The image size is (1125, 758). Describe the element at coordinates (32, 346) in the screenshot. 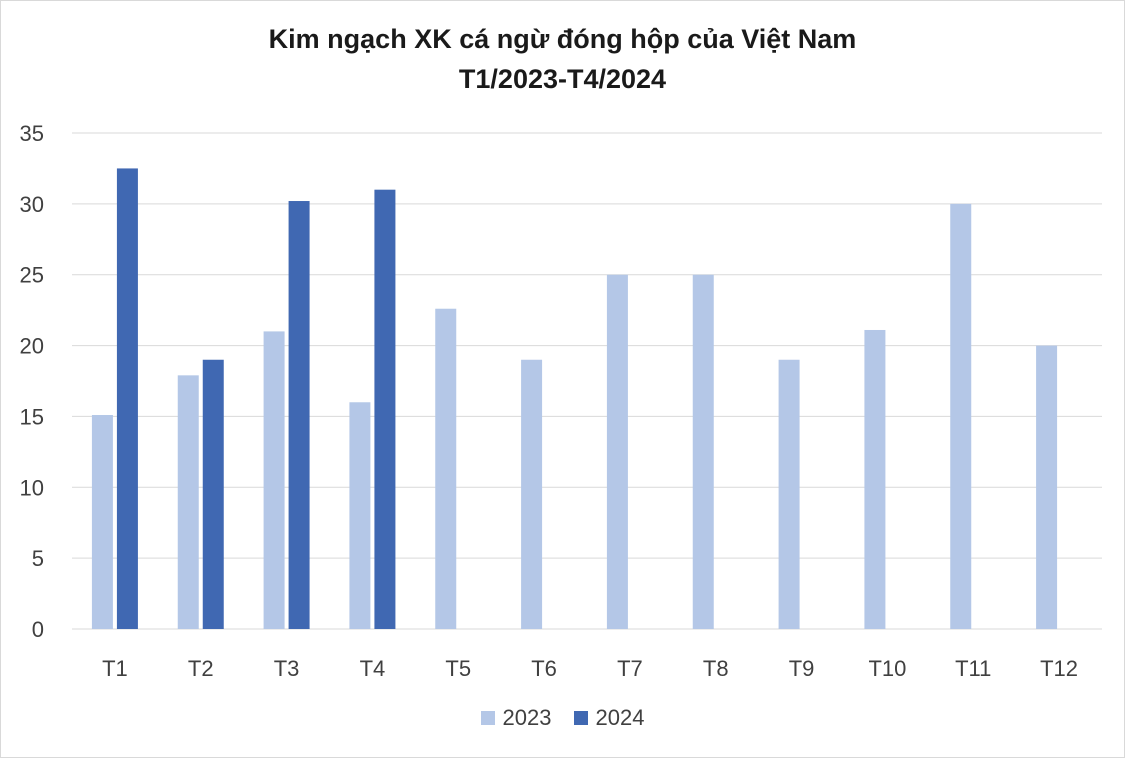

I see `y-tick-label: 20` at that location.